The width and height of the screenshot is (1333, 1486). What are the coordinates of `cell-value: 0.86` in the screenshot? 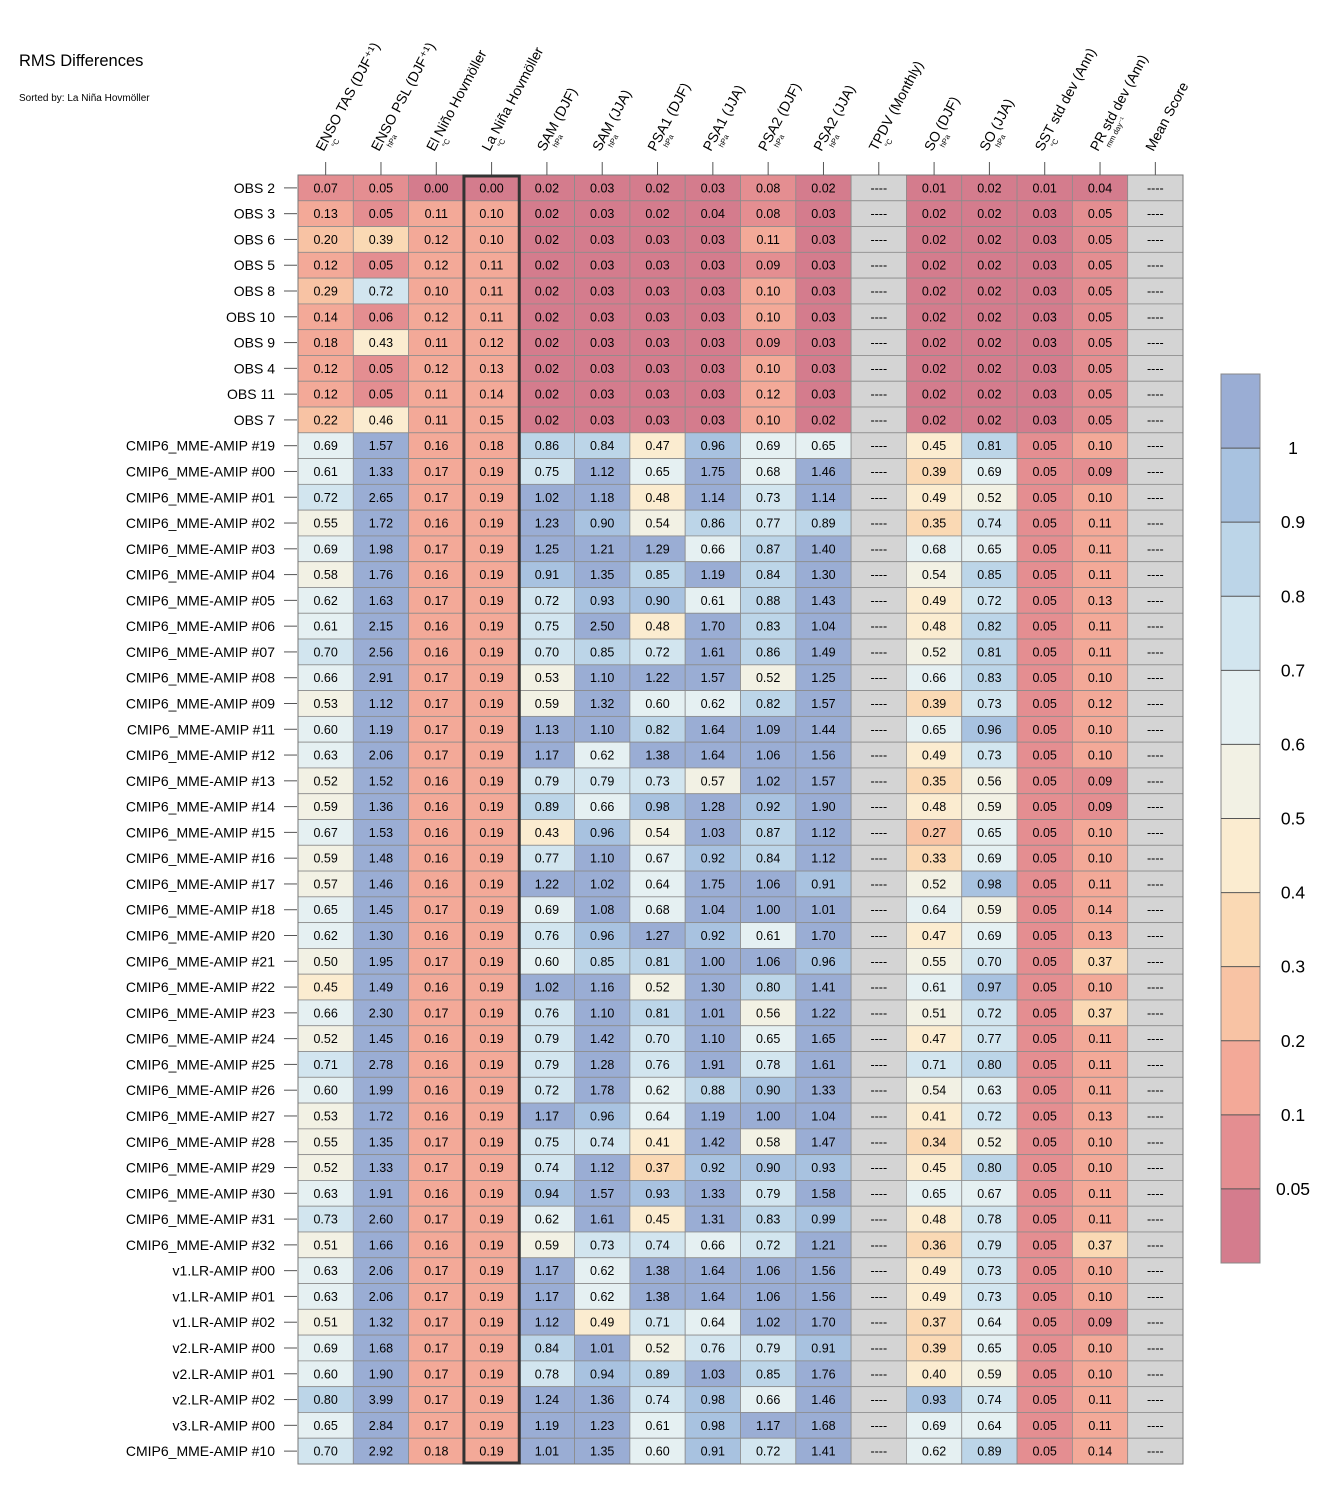 It's located at (713, 524).